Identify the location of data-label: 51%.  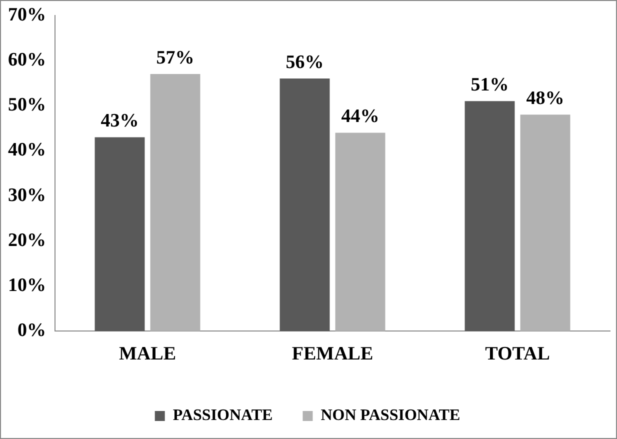
(489, 85).